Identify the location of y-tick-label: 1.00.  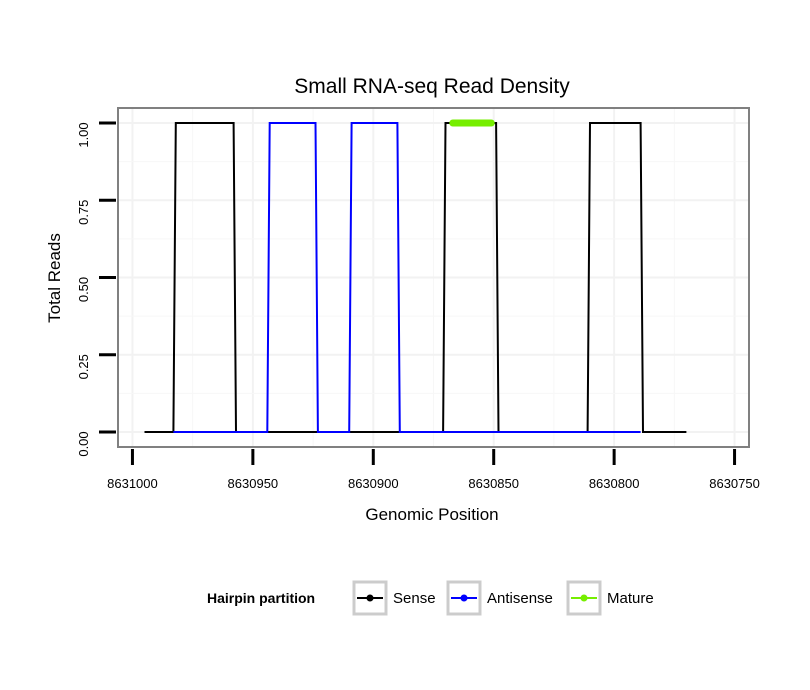
(83, 134).